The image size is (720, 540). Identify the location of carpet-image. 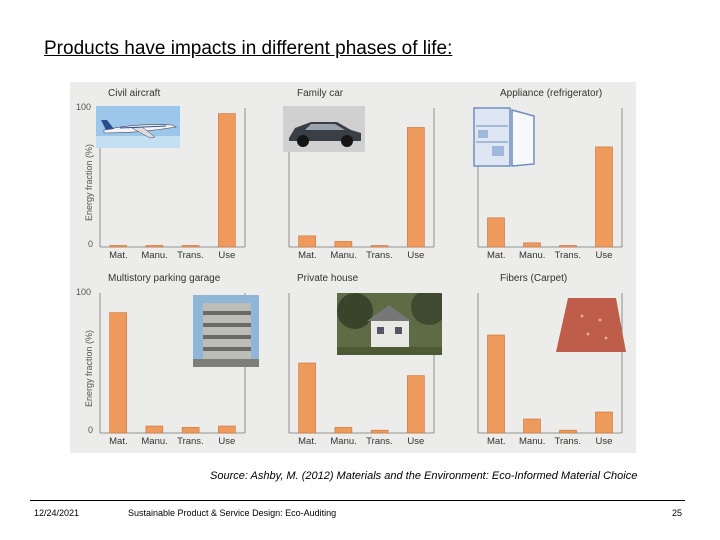
(591, 324).